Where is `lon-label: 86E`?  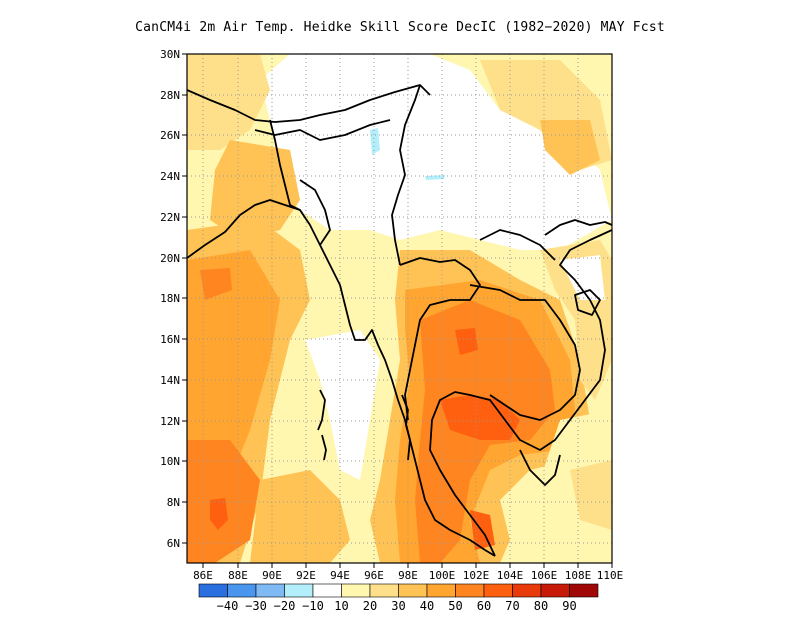
lon-label: 86E is located at coordinates (203, 575).